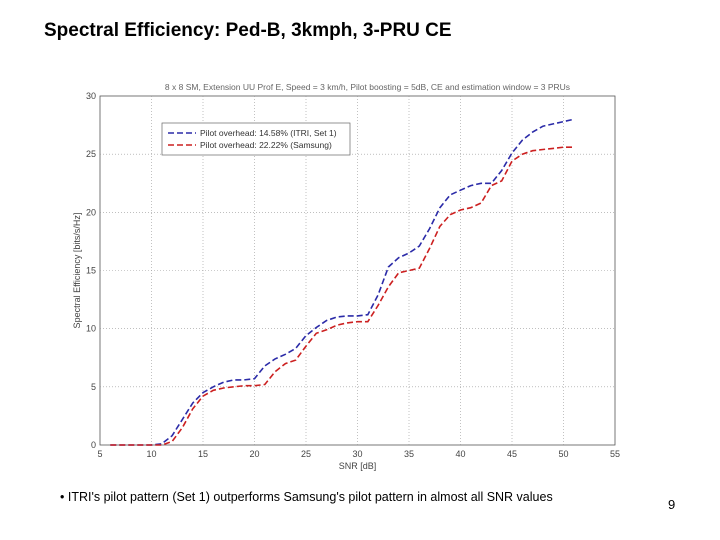 This screenshot has height=540, width=720. What do you see at coordinates (409, 454) in the screenshot?
I see `x-tick-label: 35` at bounding box center [409, 454].